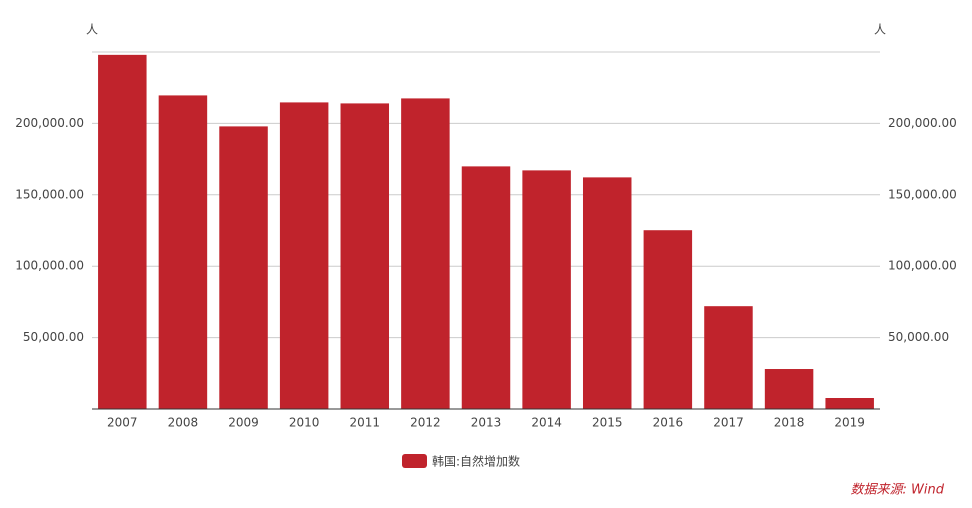 This screenshot has width=972, height=508. I want to click on x-tick-label: 2012, so click(425, 423).